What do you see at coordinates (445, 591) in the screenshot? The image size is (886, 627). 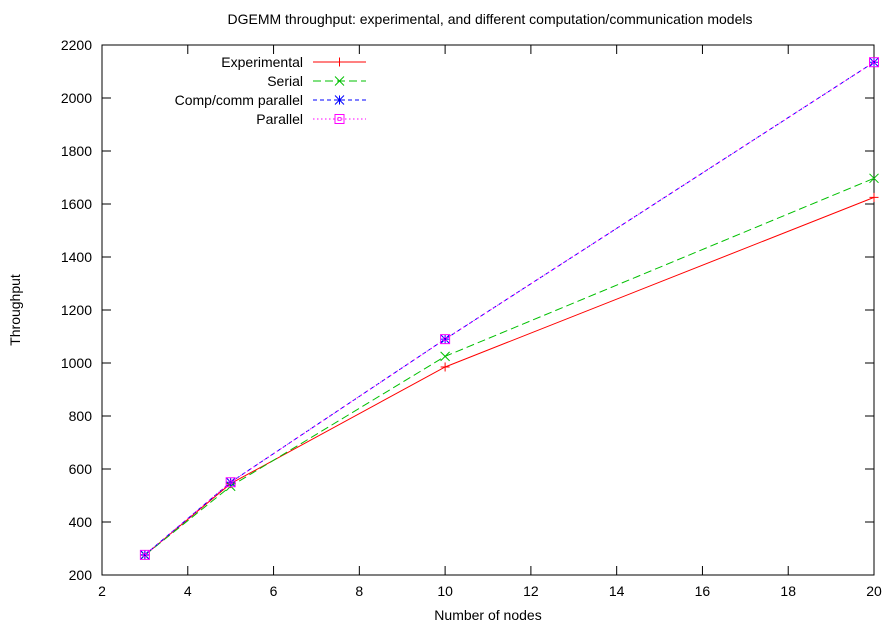 I see `x-tick-label: 10` at bounding box center [445, 591].